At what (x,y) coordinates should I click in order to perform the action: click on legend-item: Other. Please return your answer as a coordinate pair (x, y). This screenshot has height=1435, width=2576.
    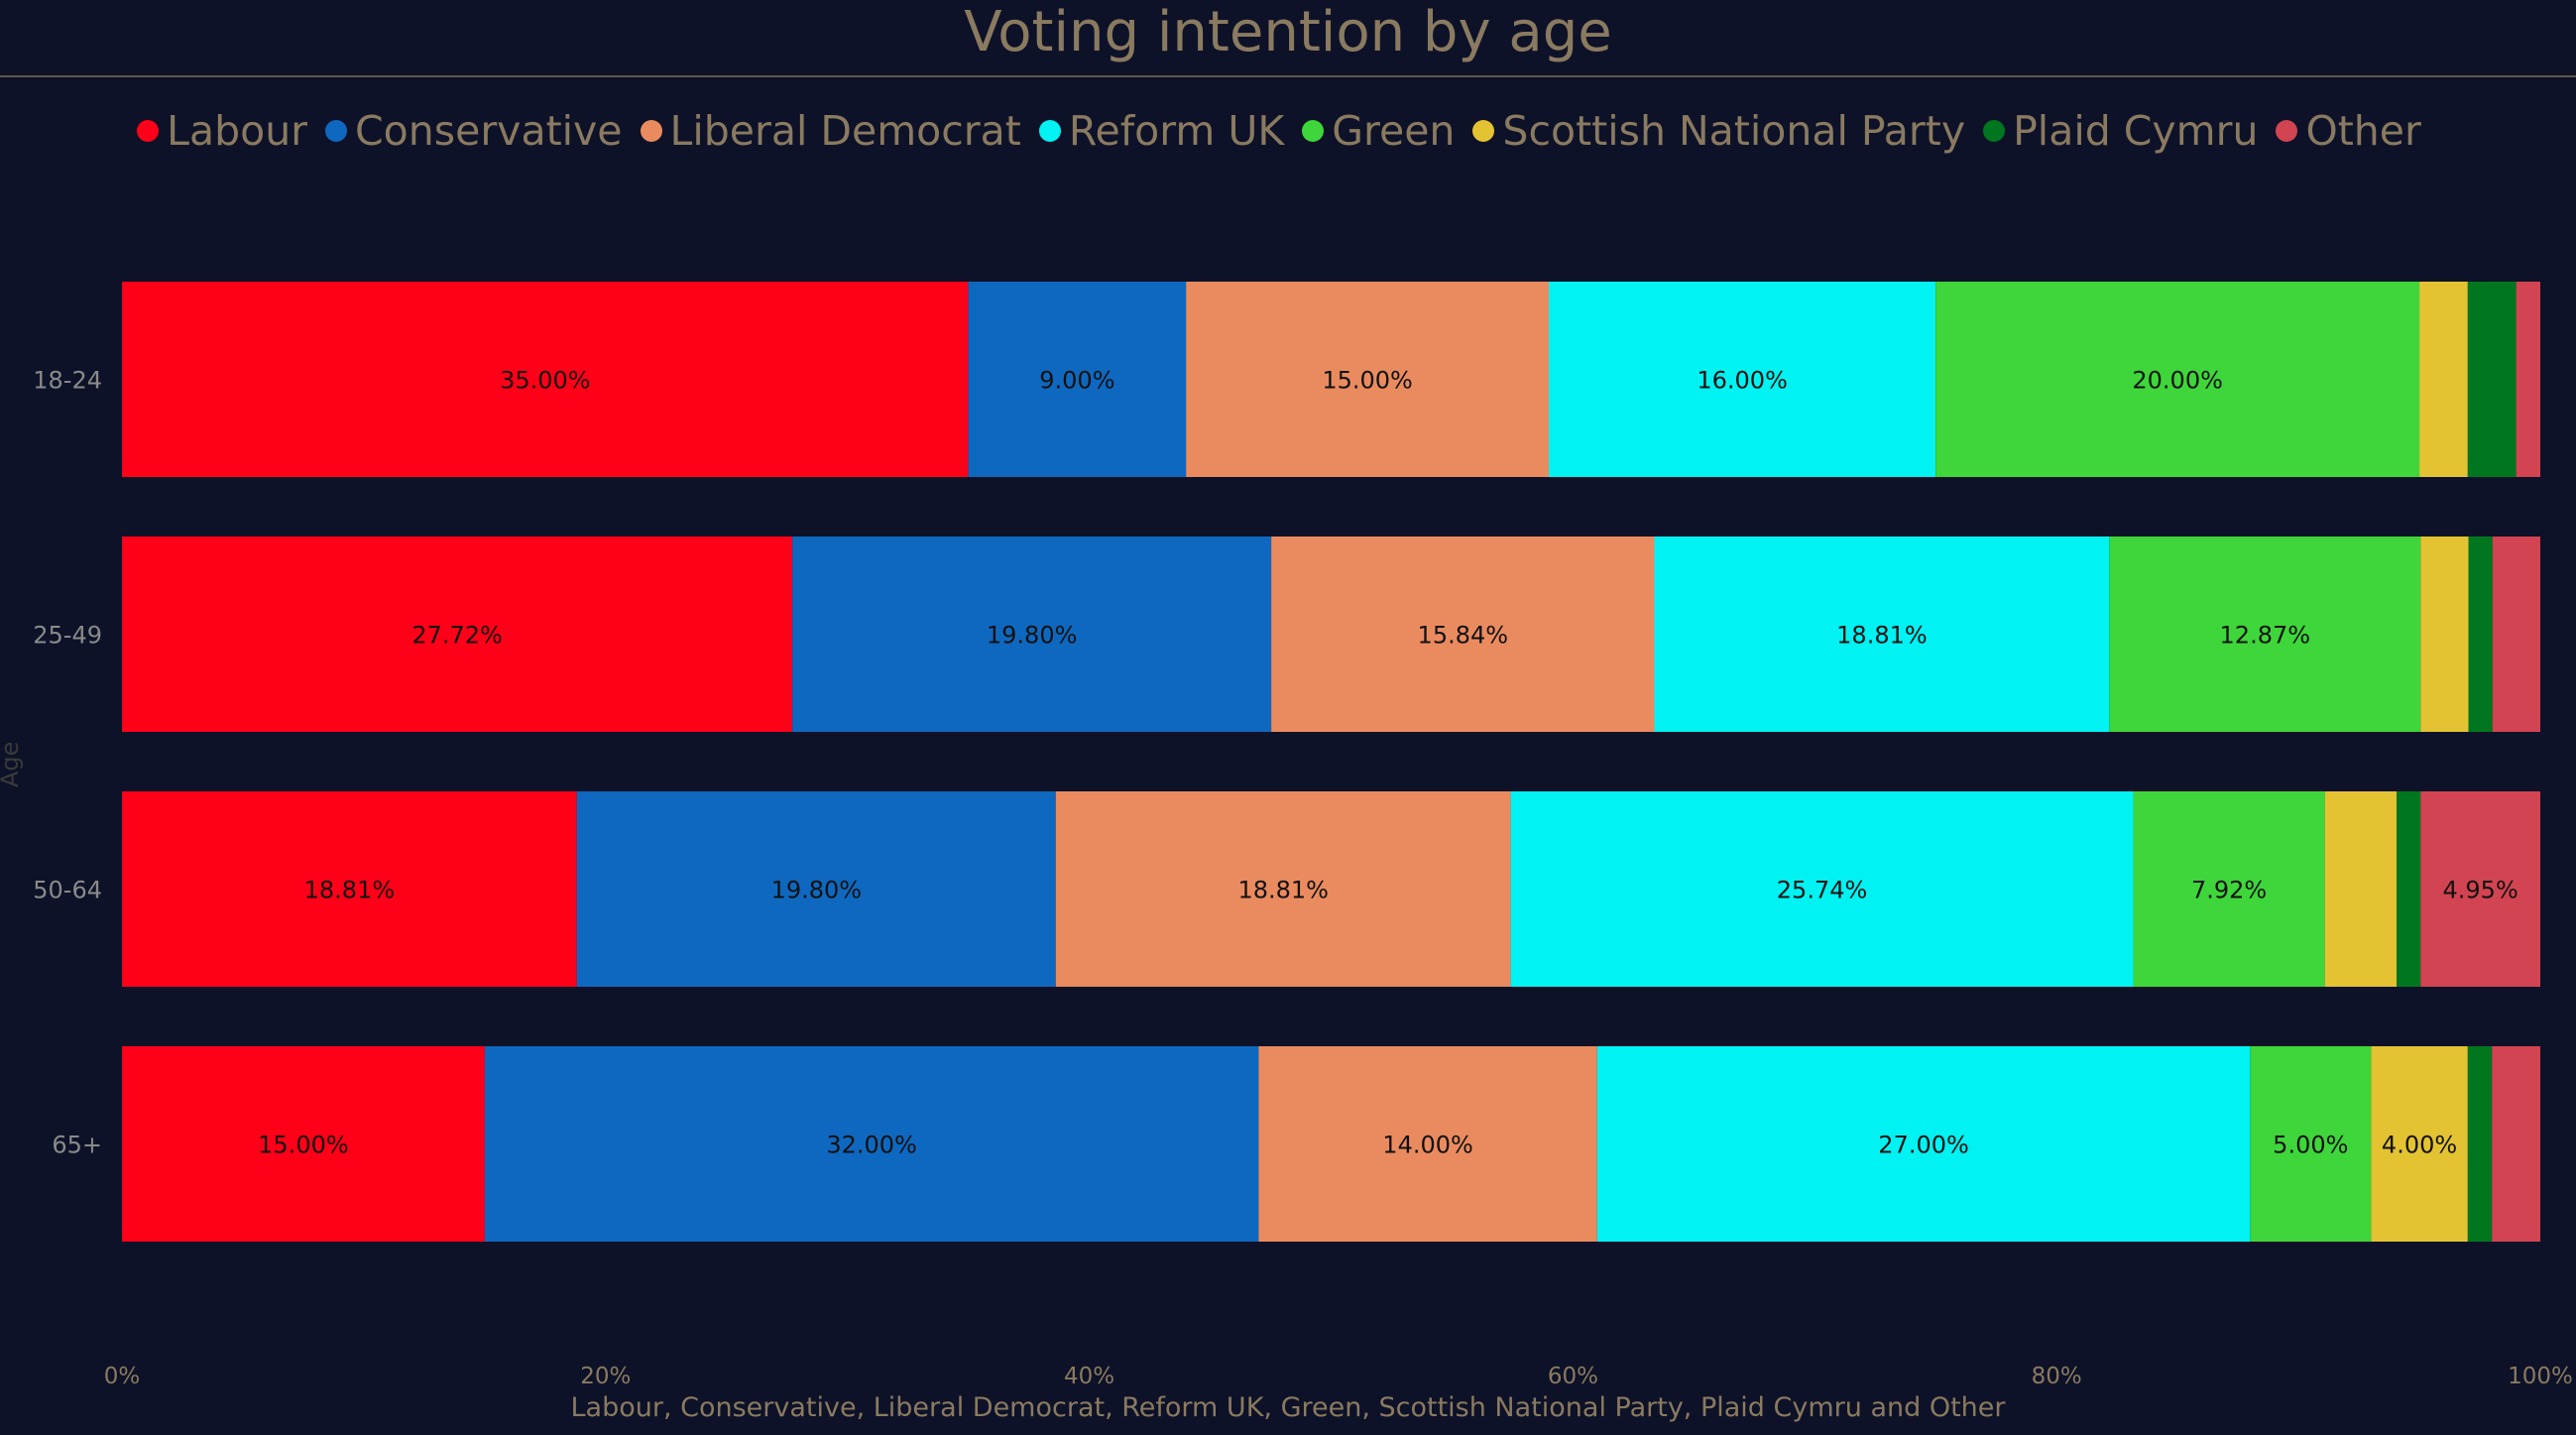
    Looking at the image, I should click on (2348, 131).